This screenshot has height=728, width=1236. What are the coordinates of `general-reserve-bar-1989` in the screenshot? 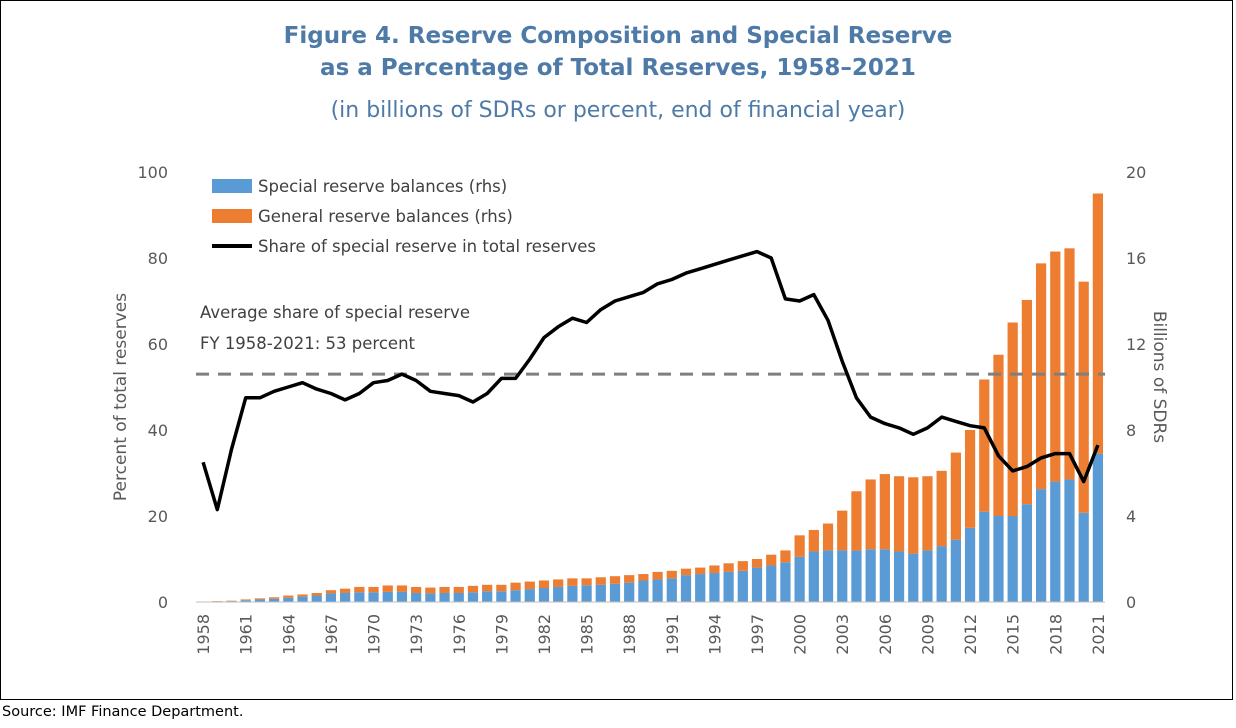 It's located at (643, 577).